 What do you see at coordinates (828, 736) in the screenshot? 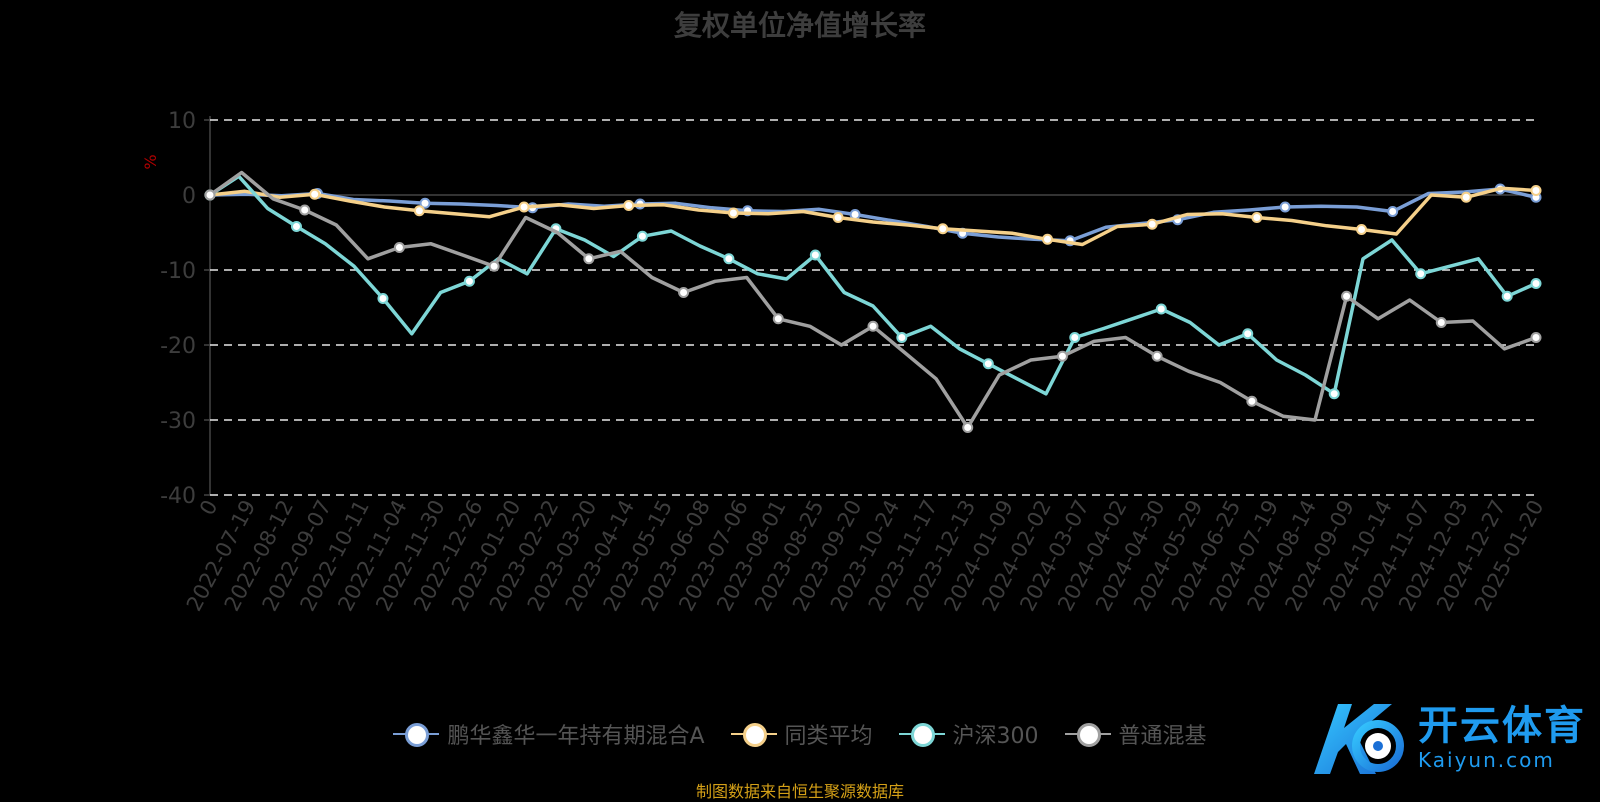
I see `legend-label: 同类平均` at bounding box center [828, 736].